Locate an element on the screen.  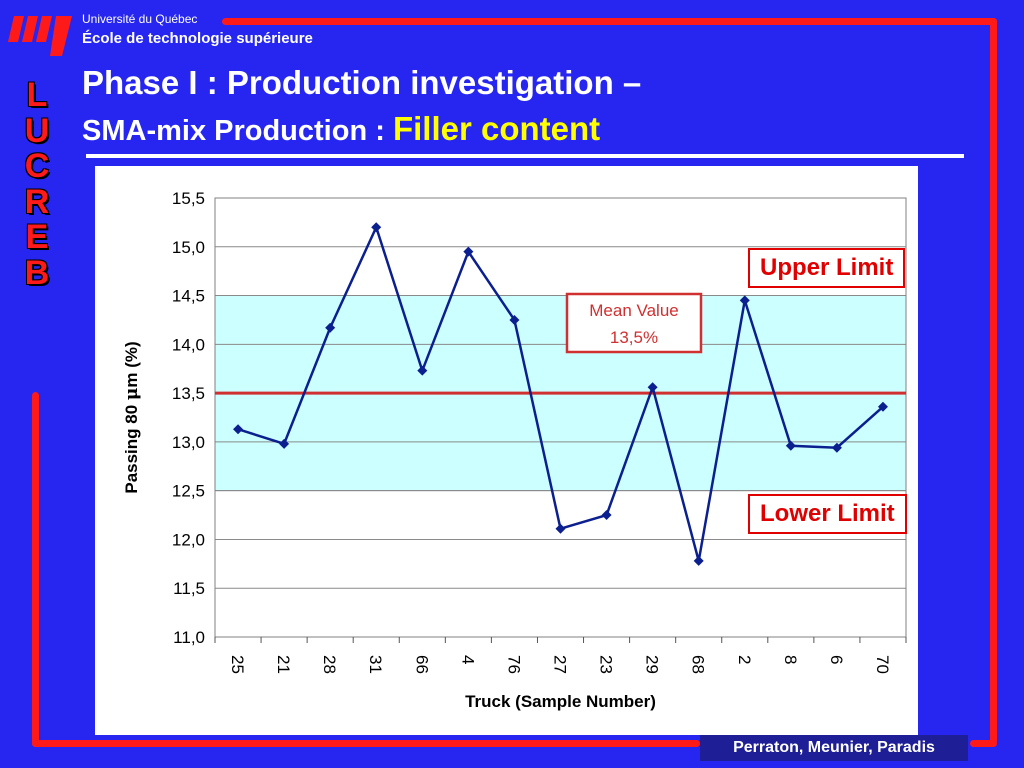
mean-value-box-frame is located at coordinates (634, 323).